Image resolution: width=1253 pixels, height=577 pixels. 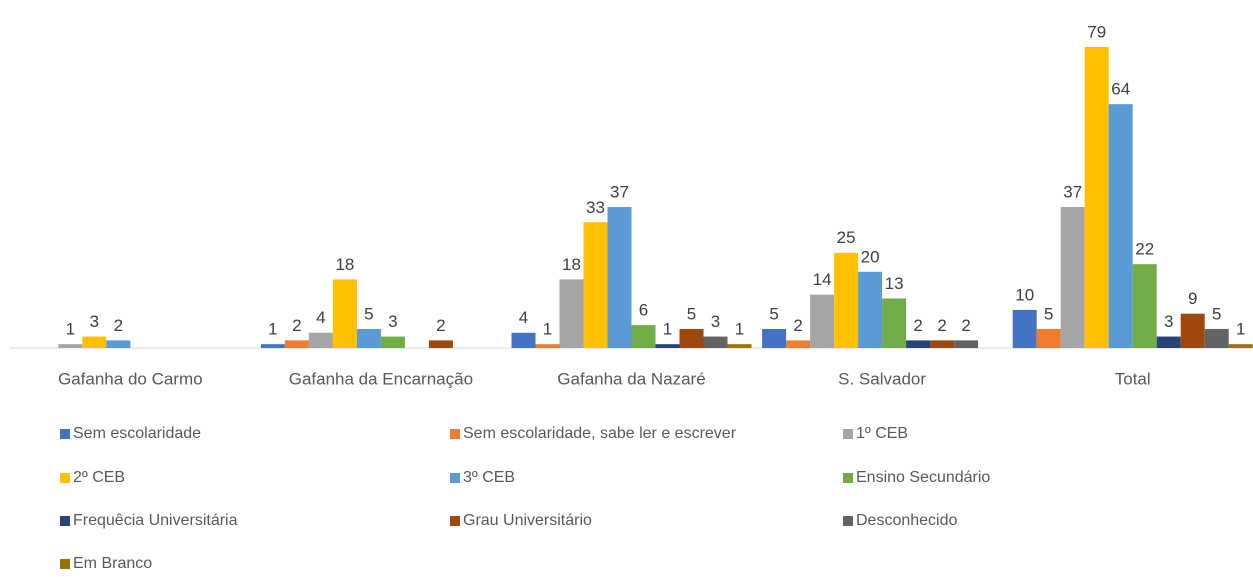 I want to click on legend-label: 3º CEB, so click(x=489, y=477).